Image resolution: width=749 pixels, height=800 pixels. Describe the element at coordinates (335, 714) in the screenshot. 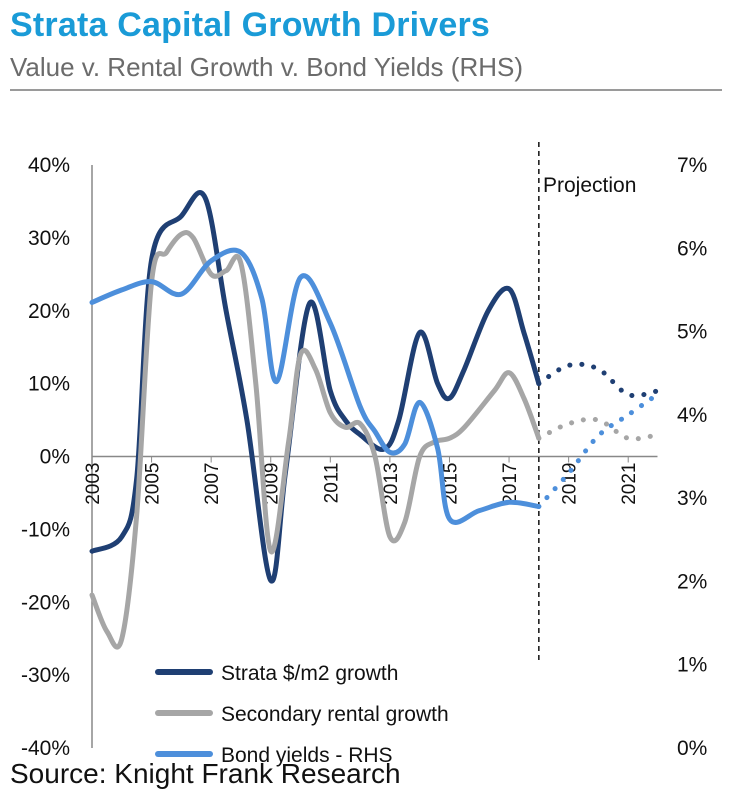

I see `legend-label: Secondary rental growth` at that location.